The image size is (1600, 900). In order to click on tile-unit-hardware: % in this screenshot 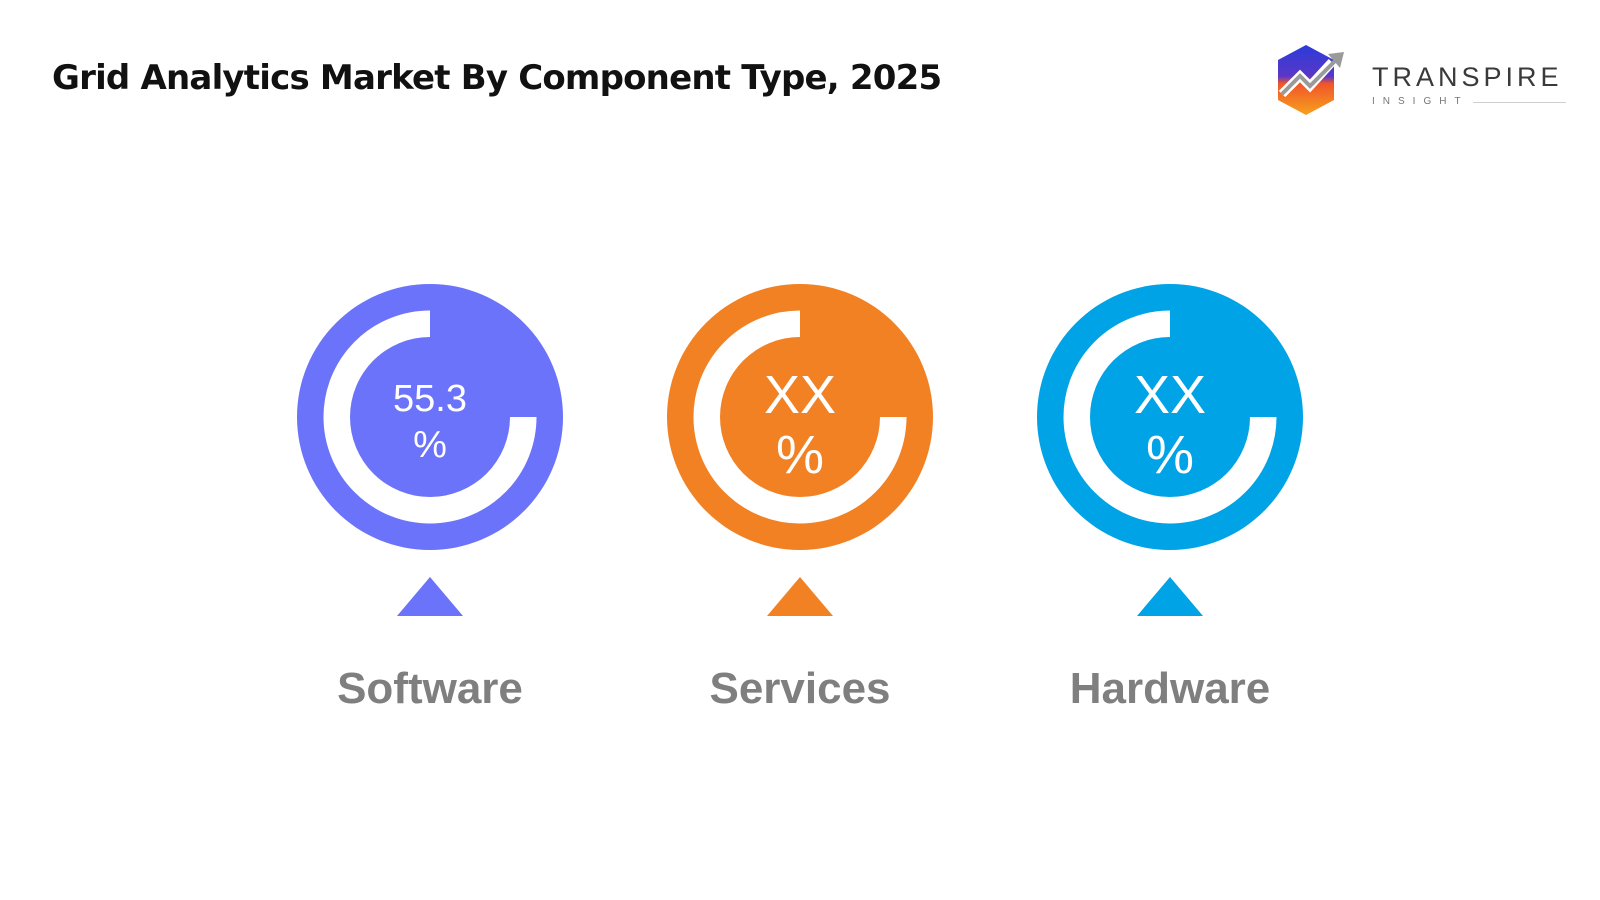, I will do `click(1170, 455)`.